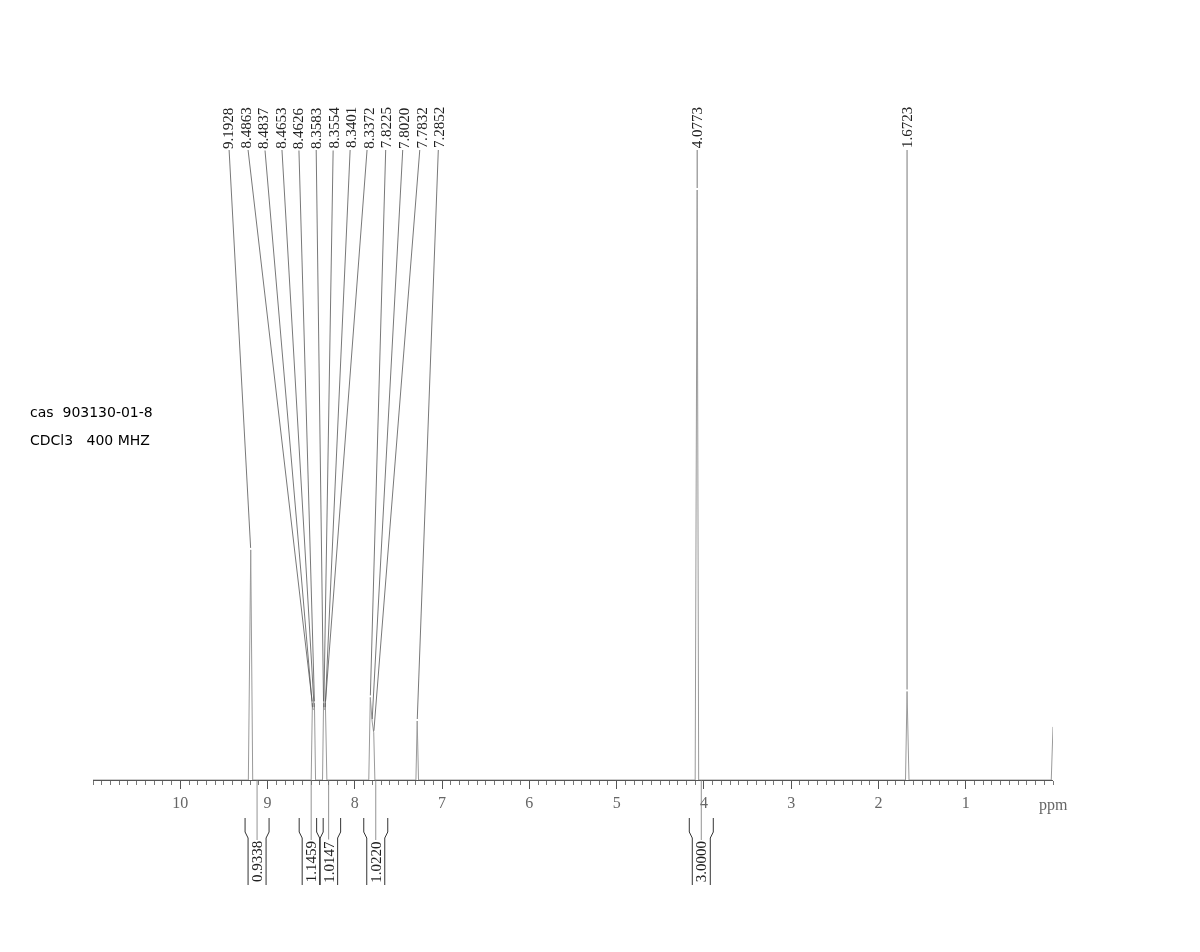  Describe the element at coordinates (298, 128) in the screenshot. I see `annotation: 8.4626` at that location.